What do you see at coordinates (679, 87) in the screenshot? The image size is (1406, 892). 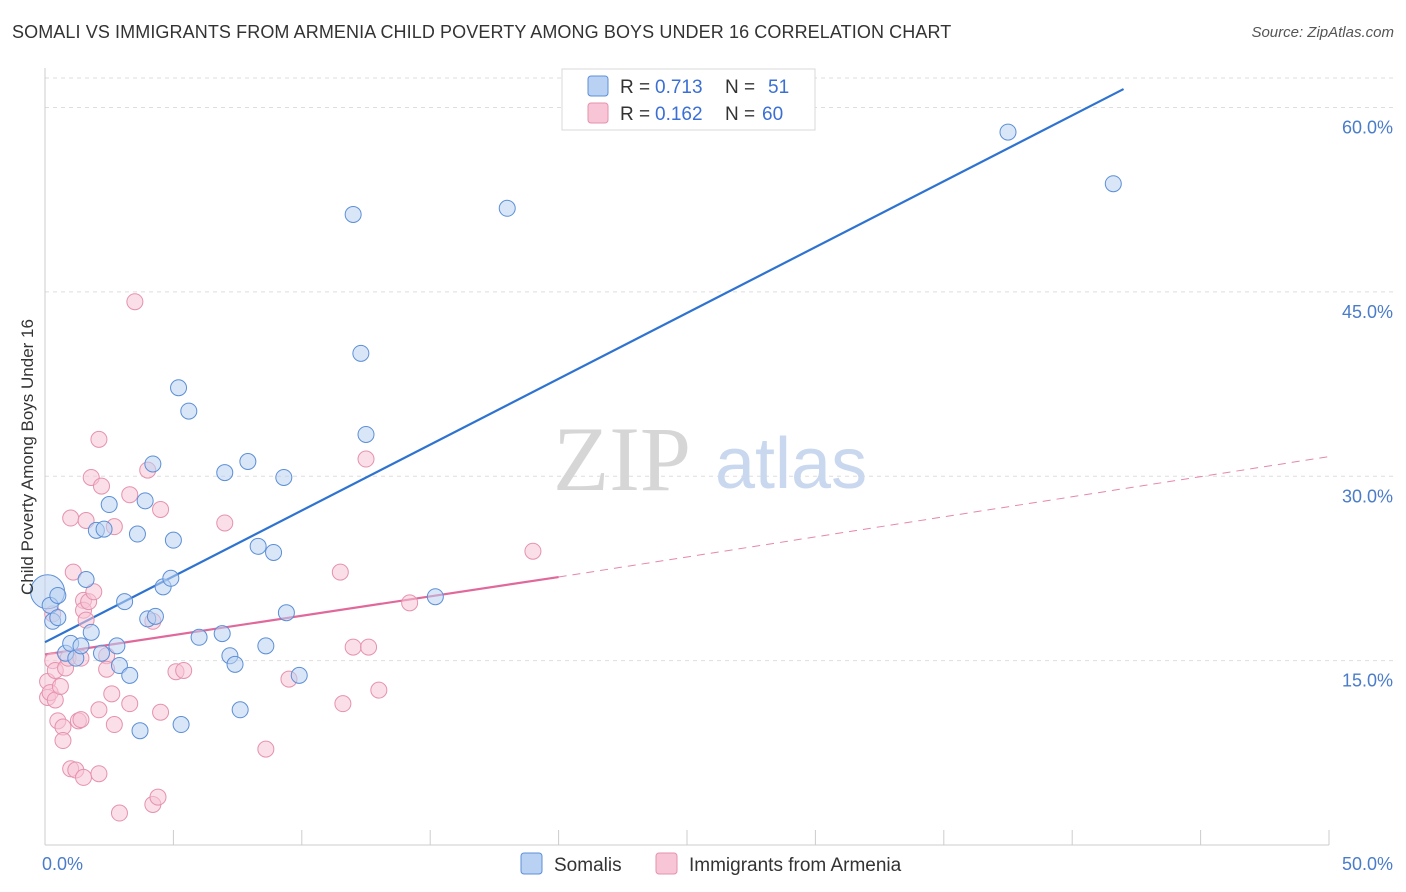 I see `somali-r-value: 0.713` at bounding box center [679, 87].